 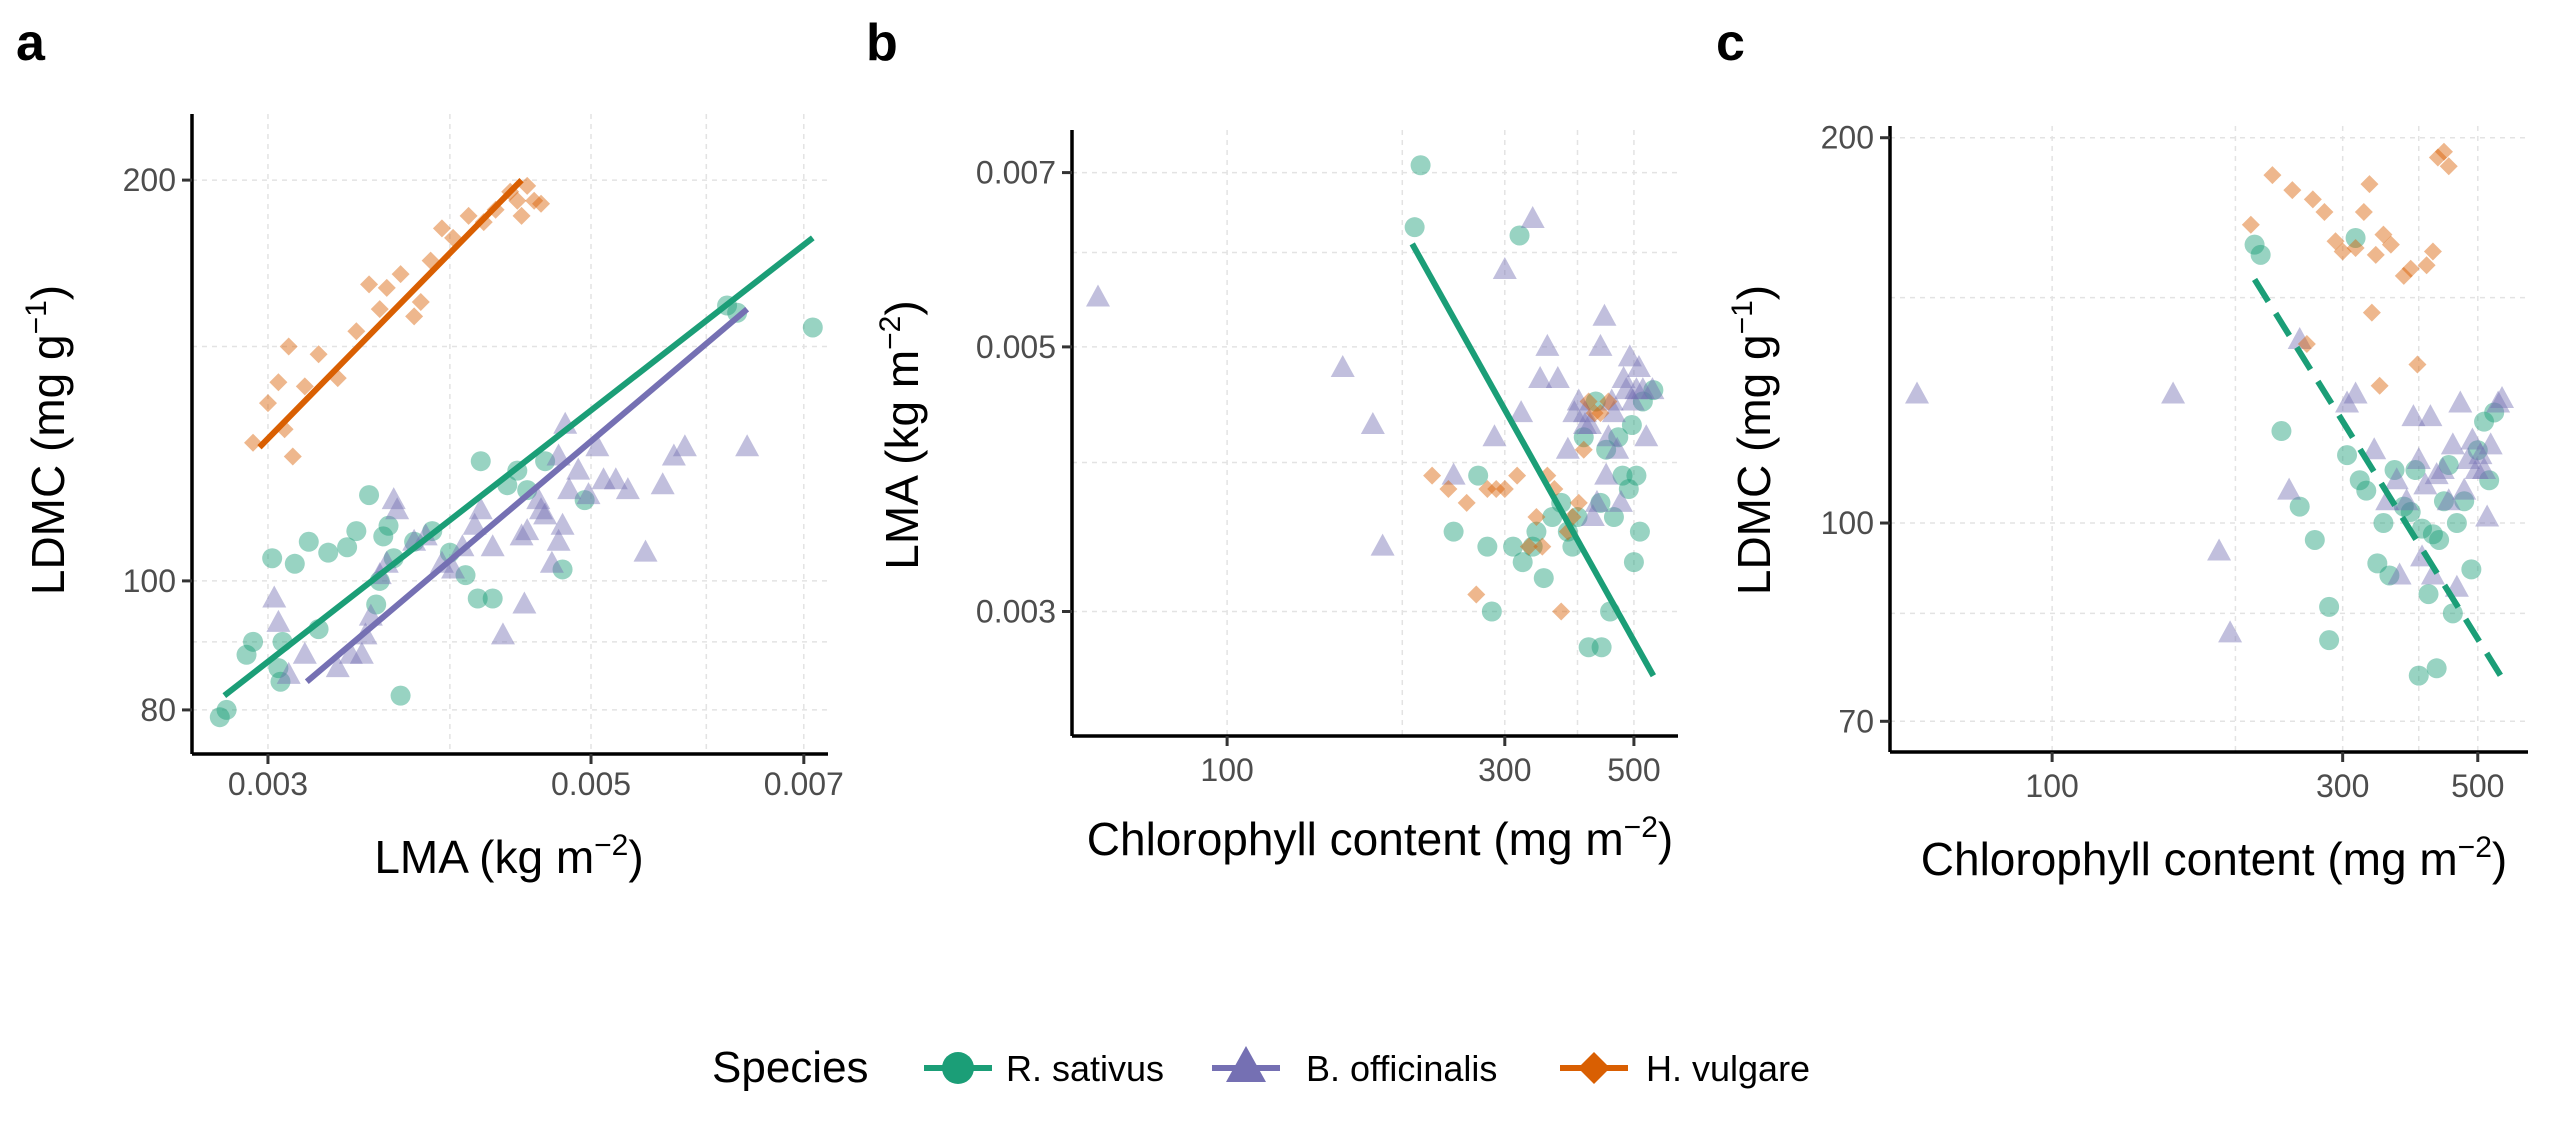 I want to click on series-h-vulgare, so click(x=2349, y=268).